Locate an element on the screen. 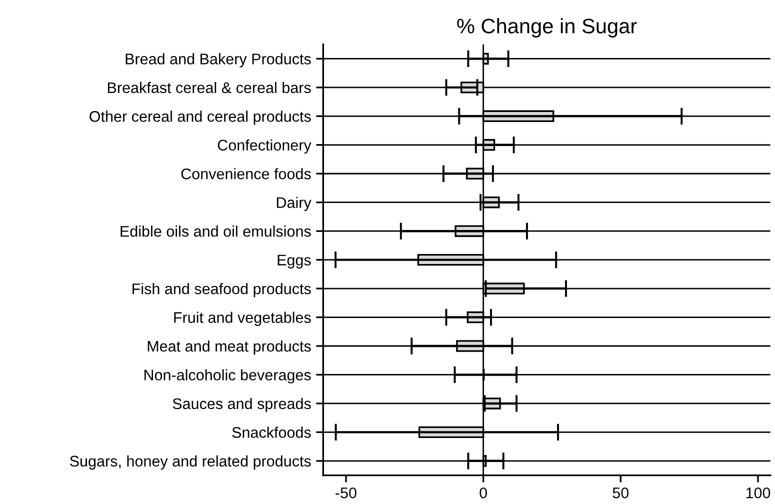 The image size is (775, 504). y-tick-label: Sugars, honey and related products is located at coordinates (190, 462).